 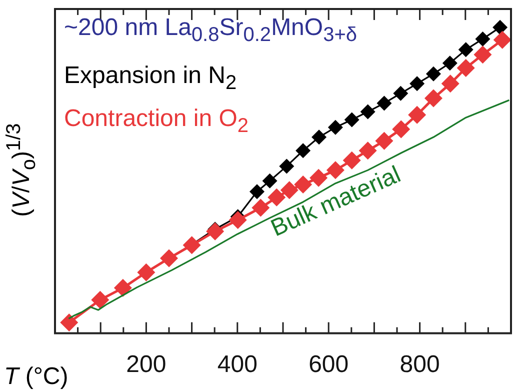 I want to click on text: Expansion in N$_{2}$, so click(x=151, y=78).